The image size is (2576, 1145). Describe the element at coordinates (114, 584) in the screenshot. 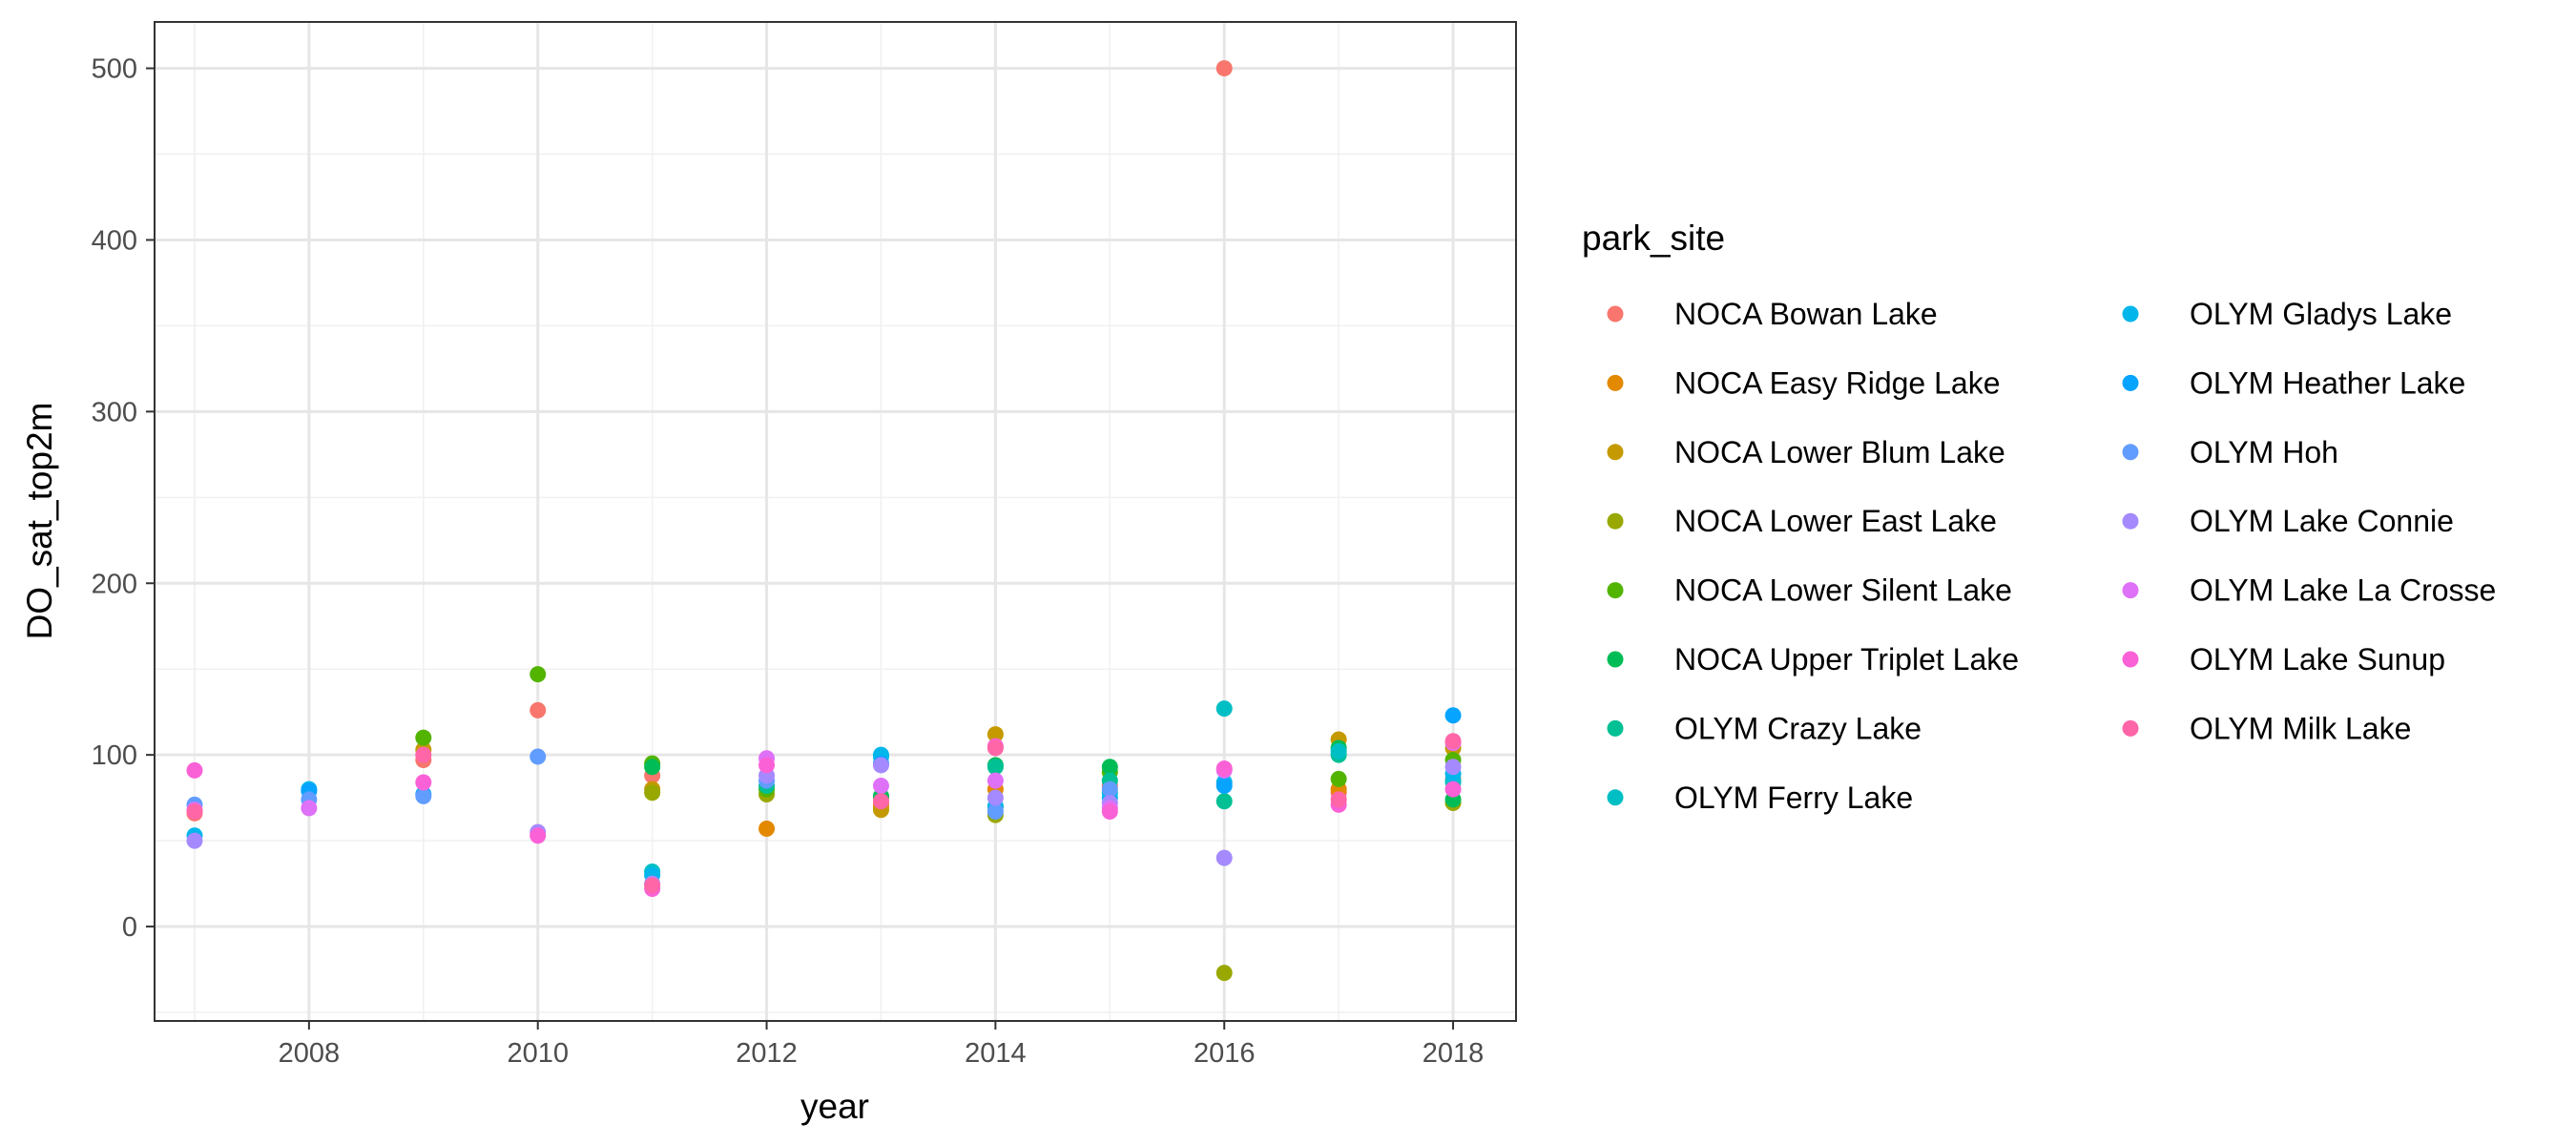

I see `y-tick-label: 200` at that location.